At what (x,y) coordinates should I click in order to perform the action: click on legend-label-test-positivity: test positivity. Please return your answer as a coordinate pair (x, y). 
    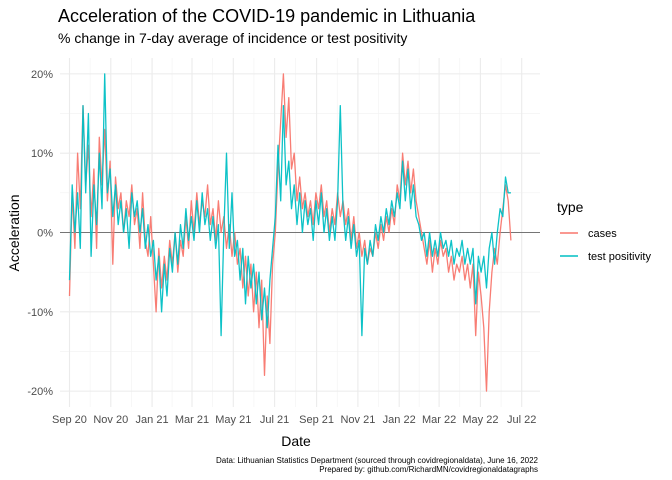
    Looking at the image, I should click on (619, 257).